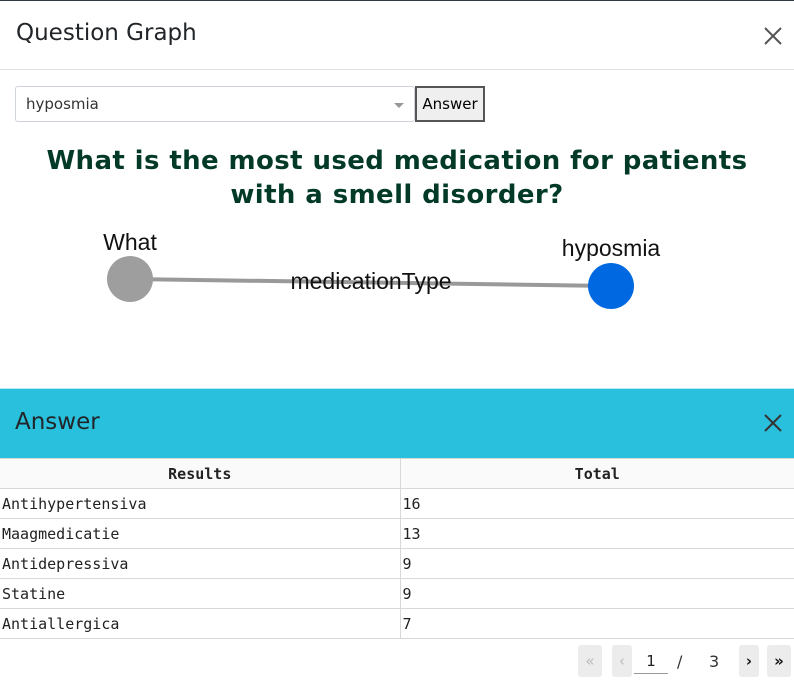  What do you see at coordinates (596, 503) in the screenshot?
I see `total-cell: 16` at bounding box center [596, 503].